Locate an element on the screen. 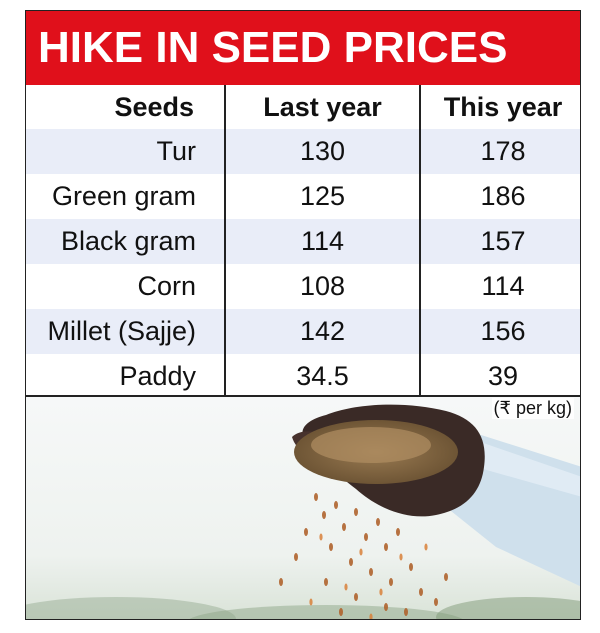 This screenshot has height=633, width=600. table-row: Corn 108 114 is located at coordinates (303, 286).